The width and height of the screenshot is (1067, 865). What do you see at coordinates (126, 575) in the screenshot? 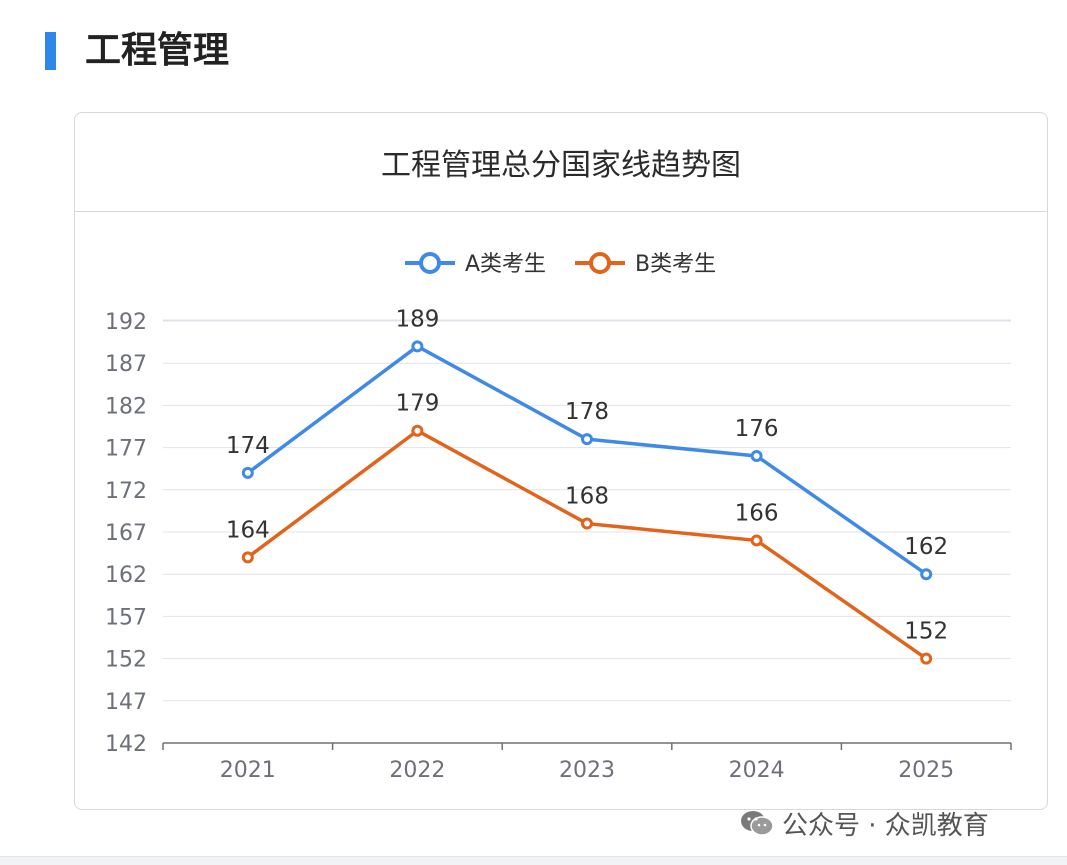
I see `y-tick-label: 162` at bounding box center [126, 575].